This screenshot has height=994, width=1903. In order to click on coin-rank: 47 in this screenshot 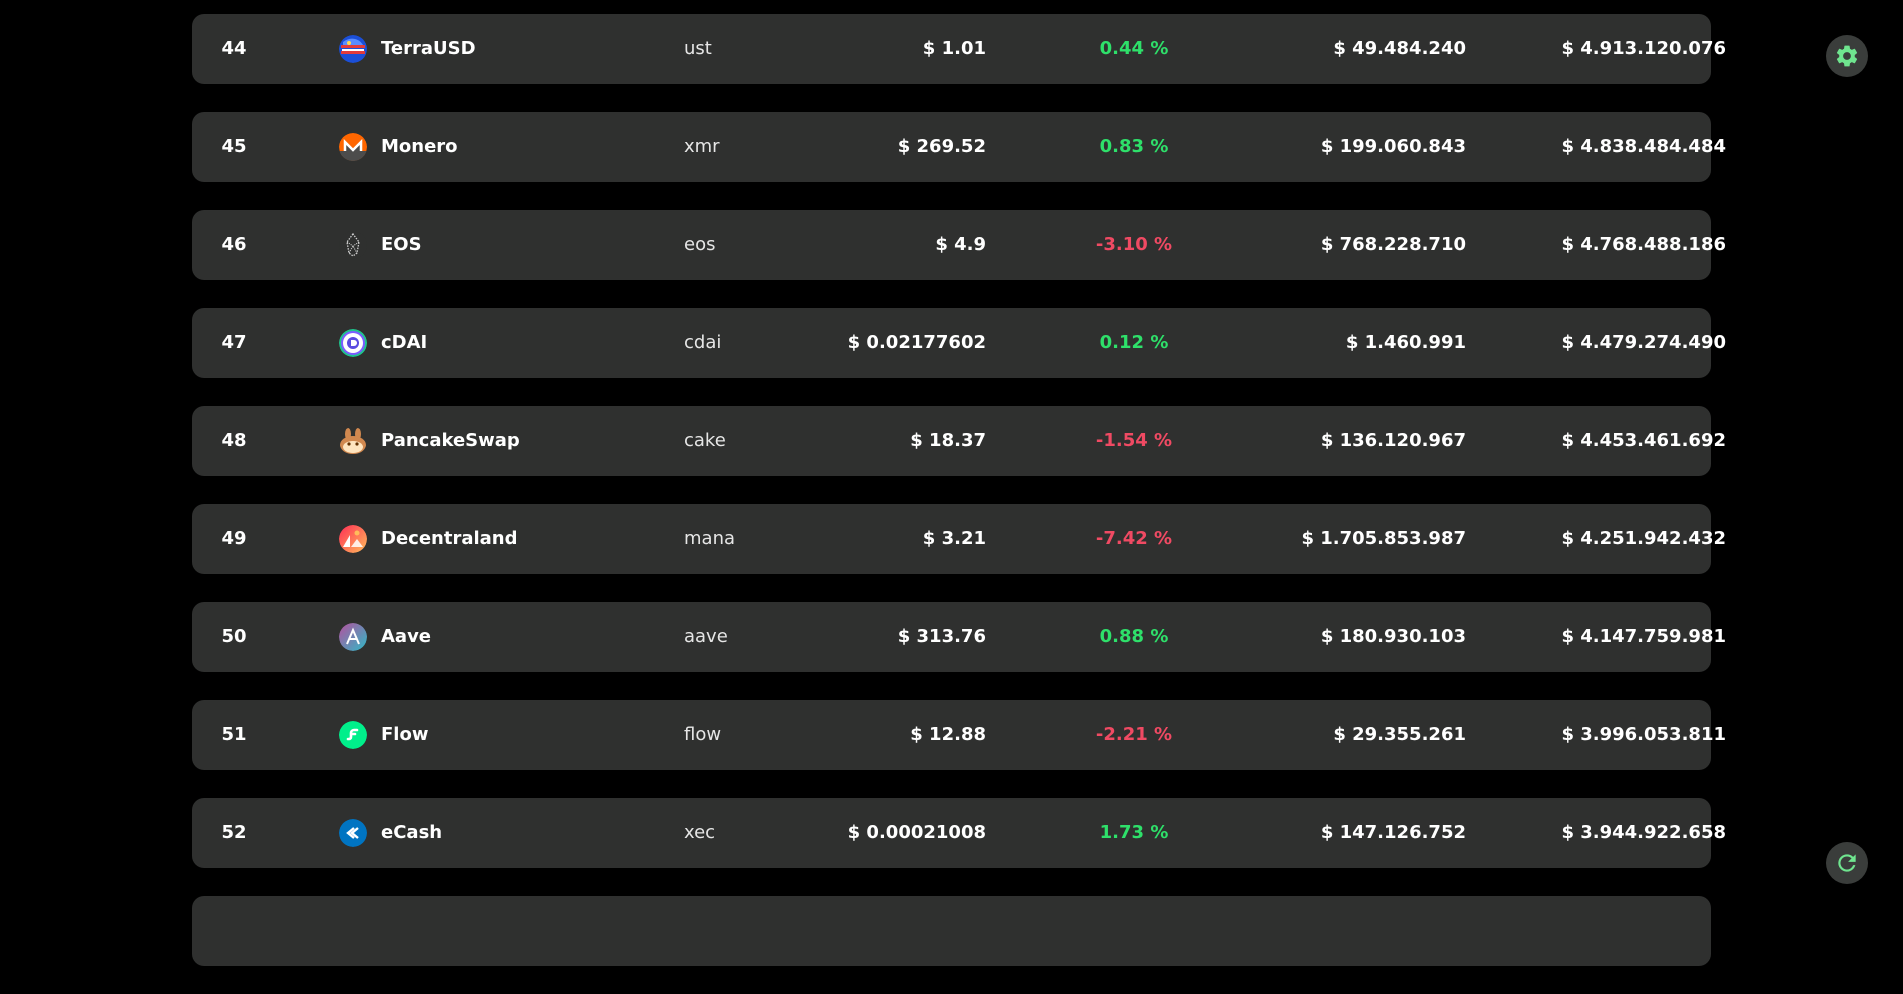, I will do `click(234, 342)`.